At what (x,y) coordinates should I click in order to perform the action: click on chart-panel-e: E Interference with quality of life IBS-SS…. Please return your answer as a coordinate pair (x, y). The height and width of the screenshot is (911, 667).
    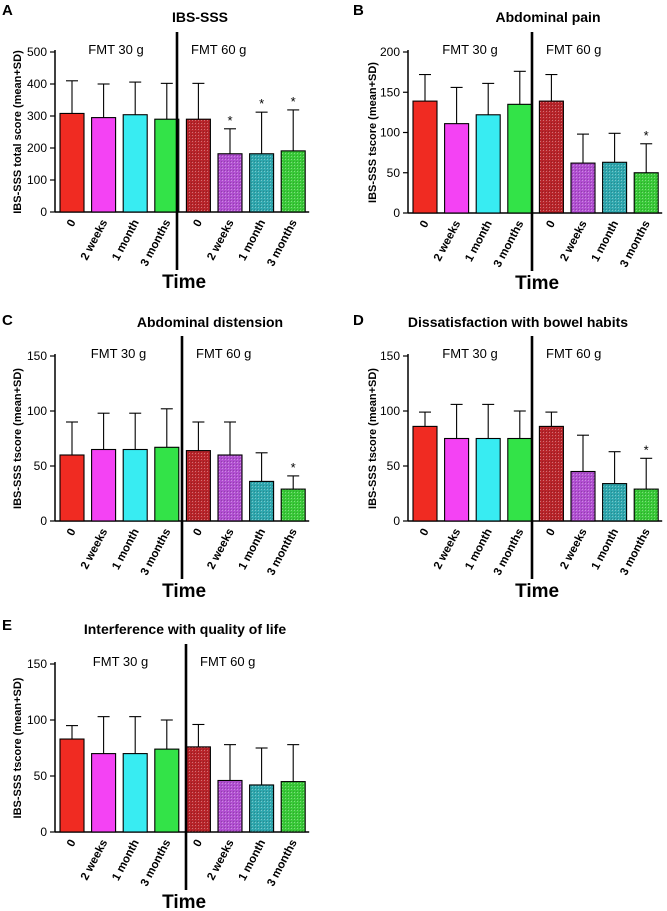
    Looking at the image, I should click on (156, 764).